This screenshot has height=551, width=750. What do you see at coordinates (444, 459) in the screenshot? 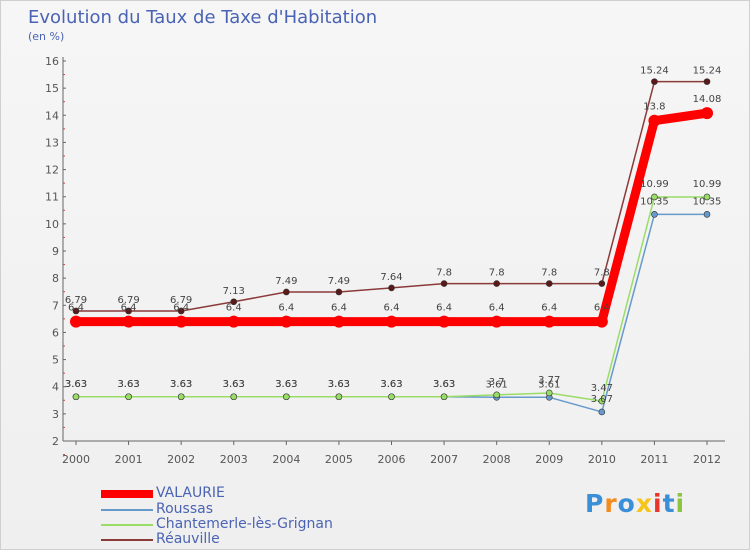
I see `x-tick-label: 2007` at bounding box center [444, 459].